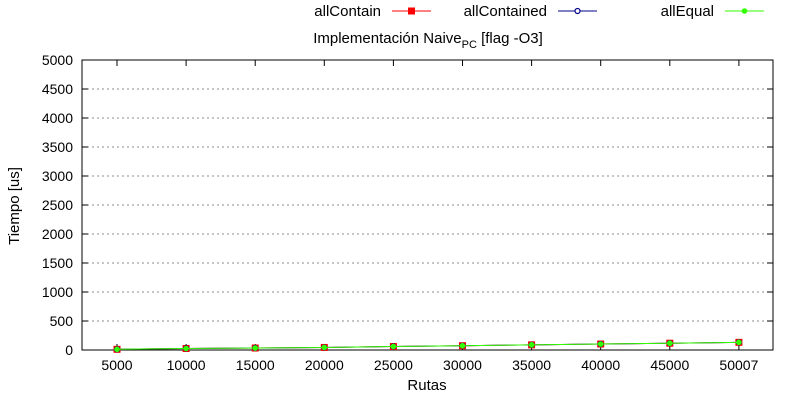  What do you see at coordinates (186, 365) in the screenshot?
I see `x-tick-label-1: 10000` at bounding box center [186, 365].